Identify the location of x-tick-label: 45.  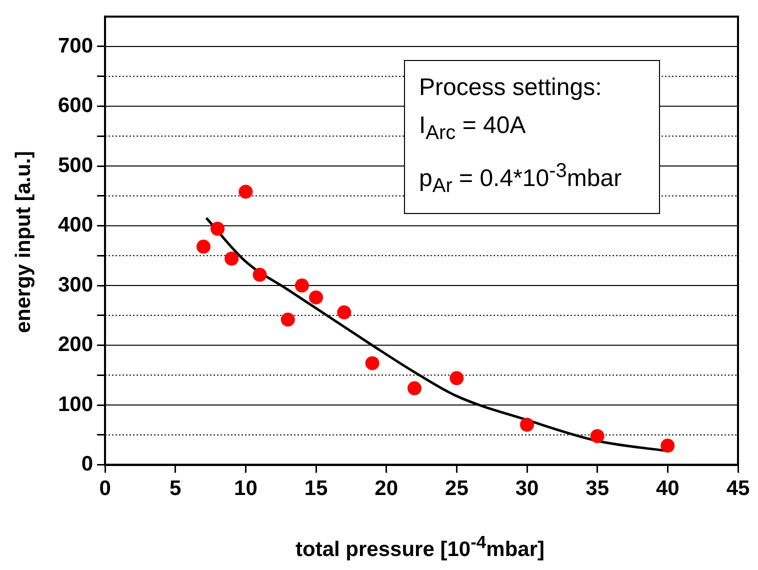
(738, 488).